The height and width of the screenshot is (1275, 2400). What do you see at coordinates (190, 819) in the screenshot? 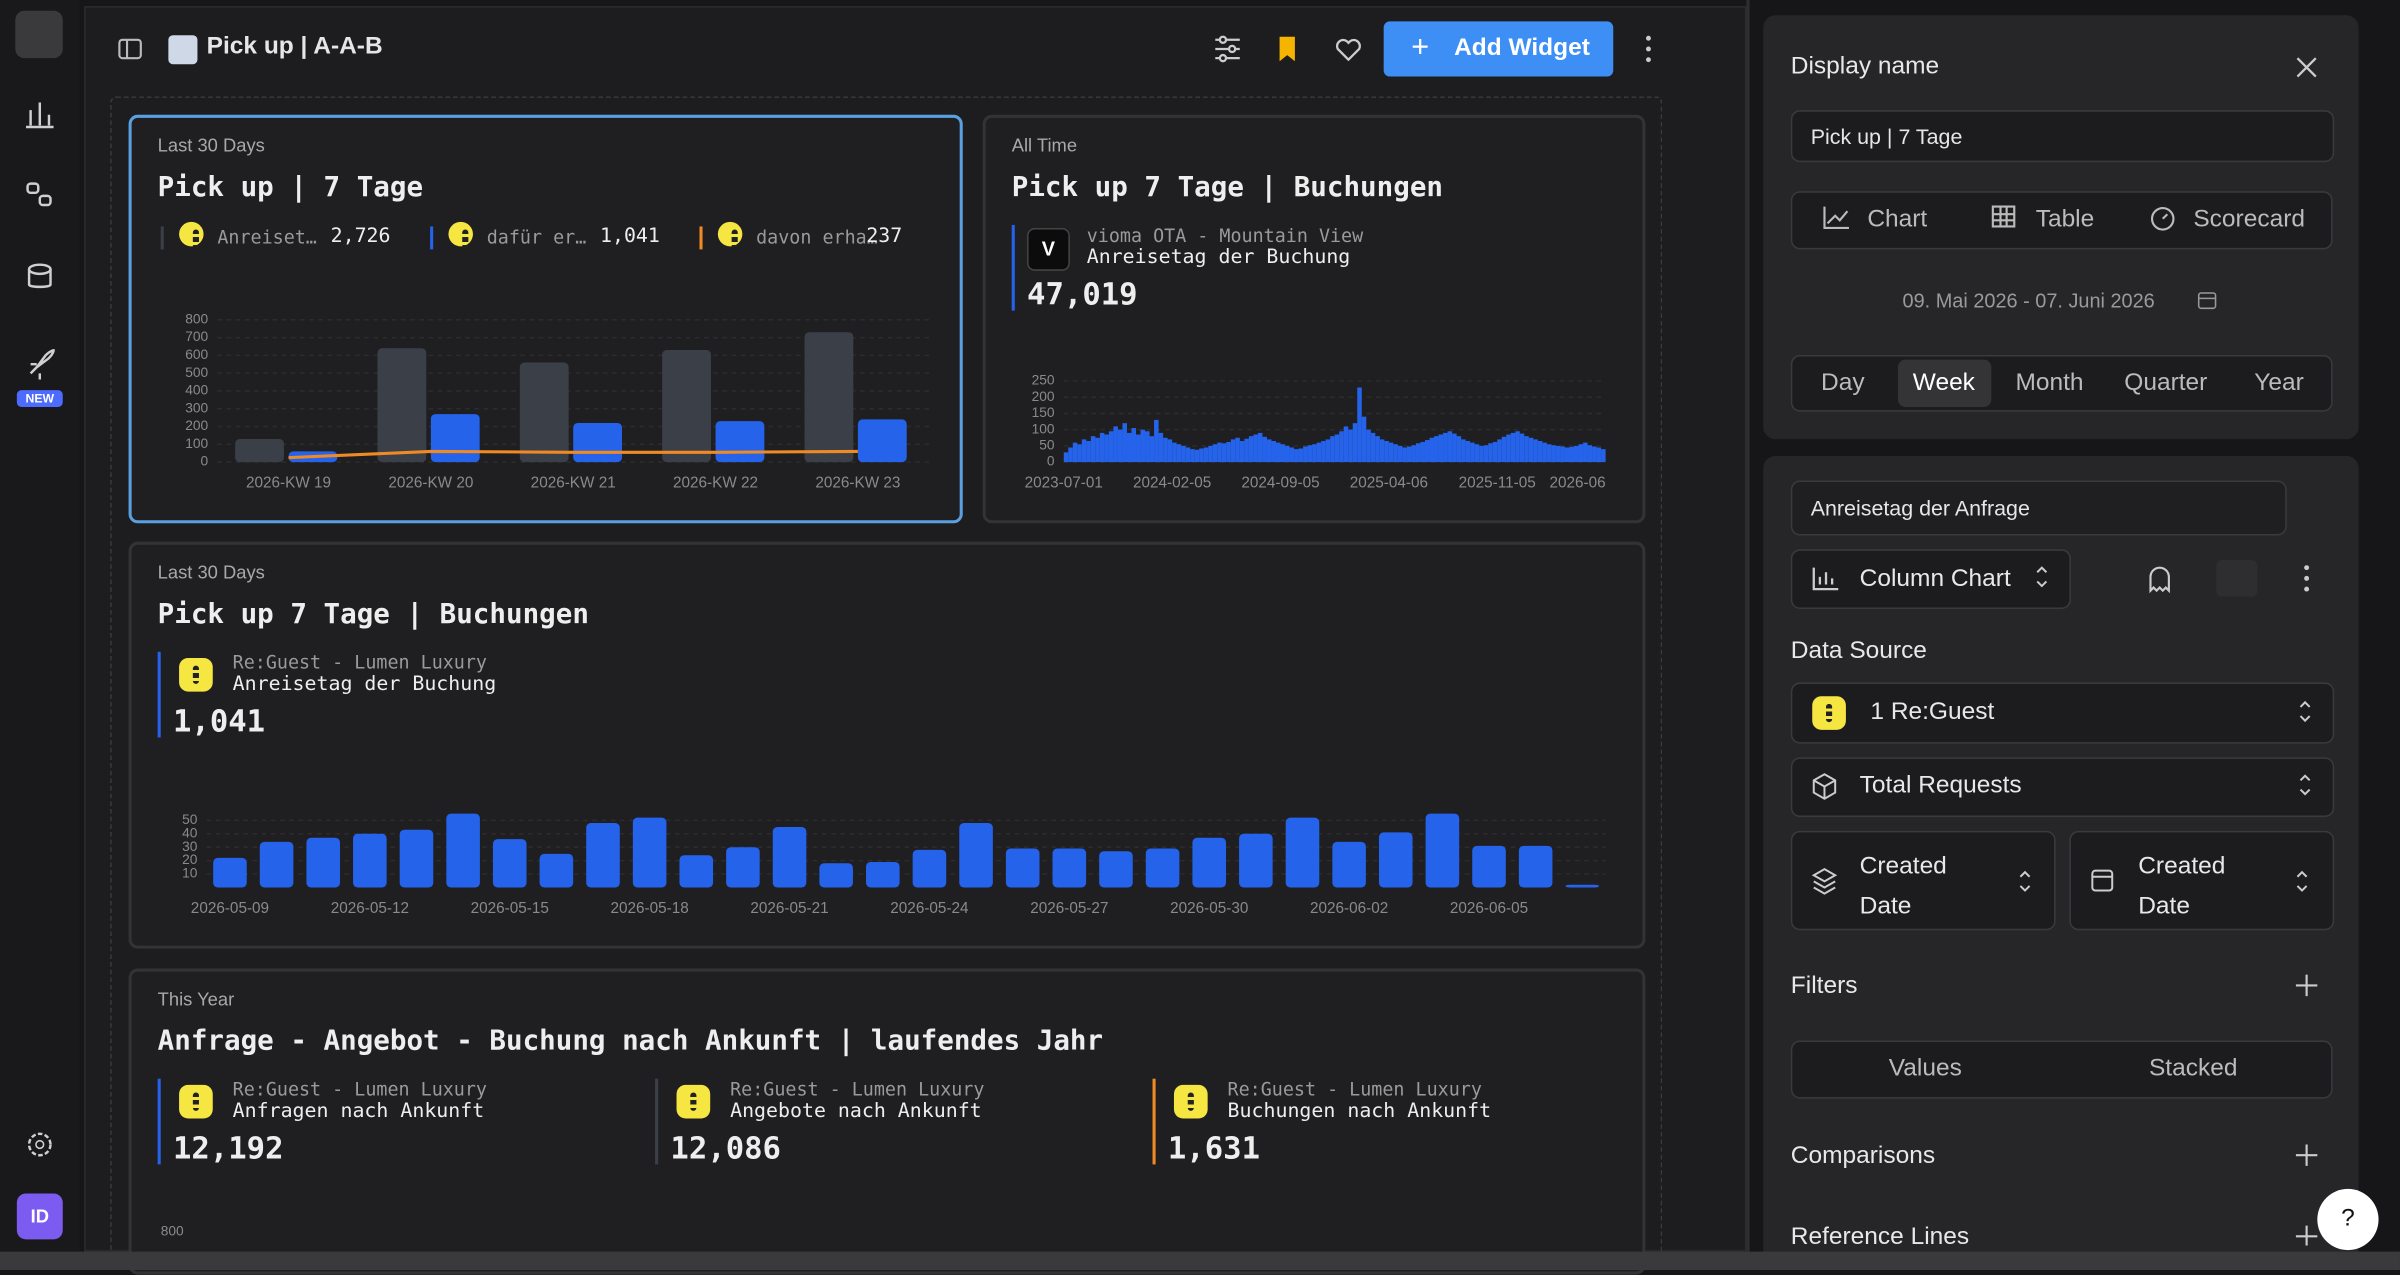
I see `y-tick-label: 50` at bounding box center [190, 819].